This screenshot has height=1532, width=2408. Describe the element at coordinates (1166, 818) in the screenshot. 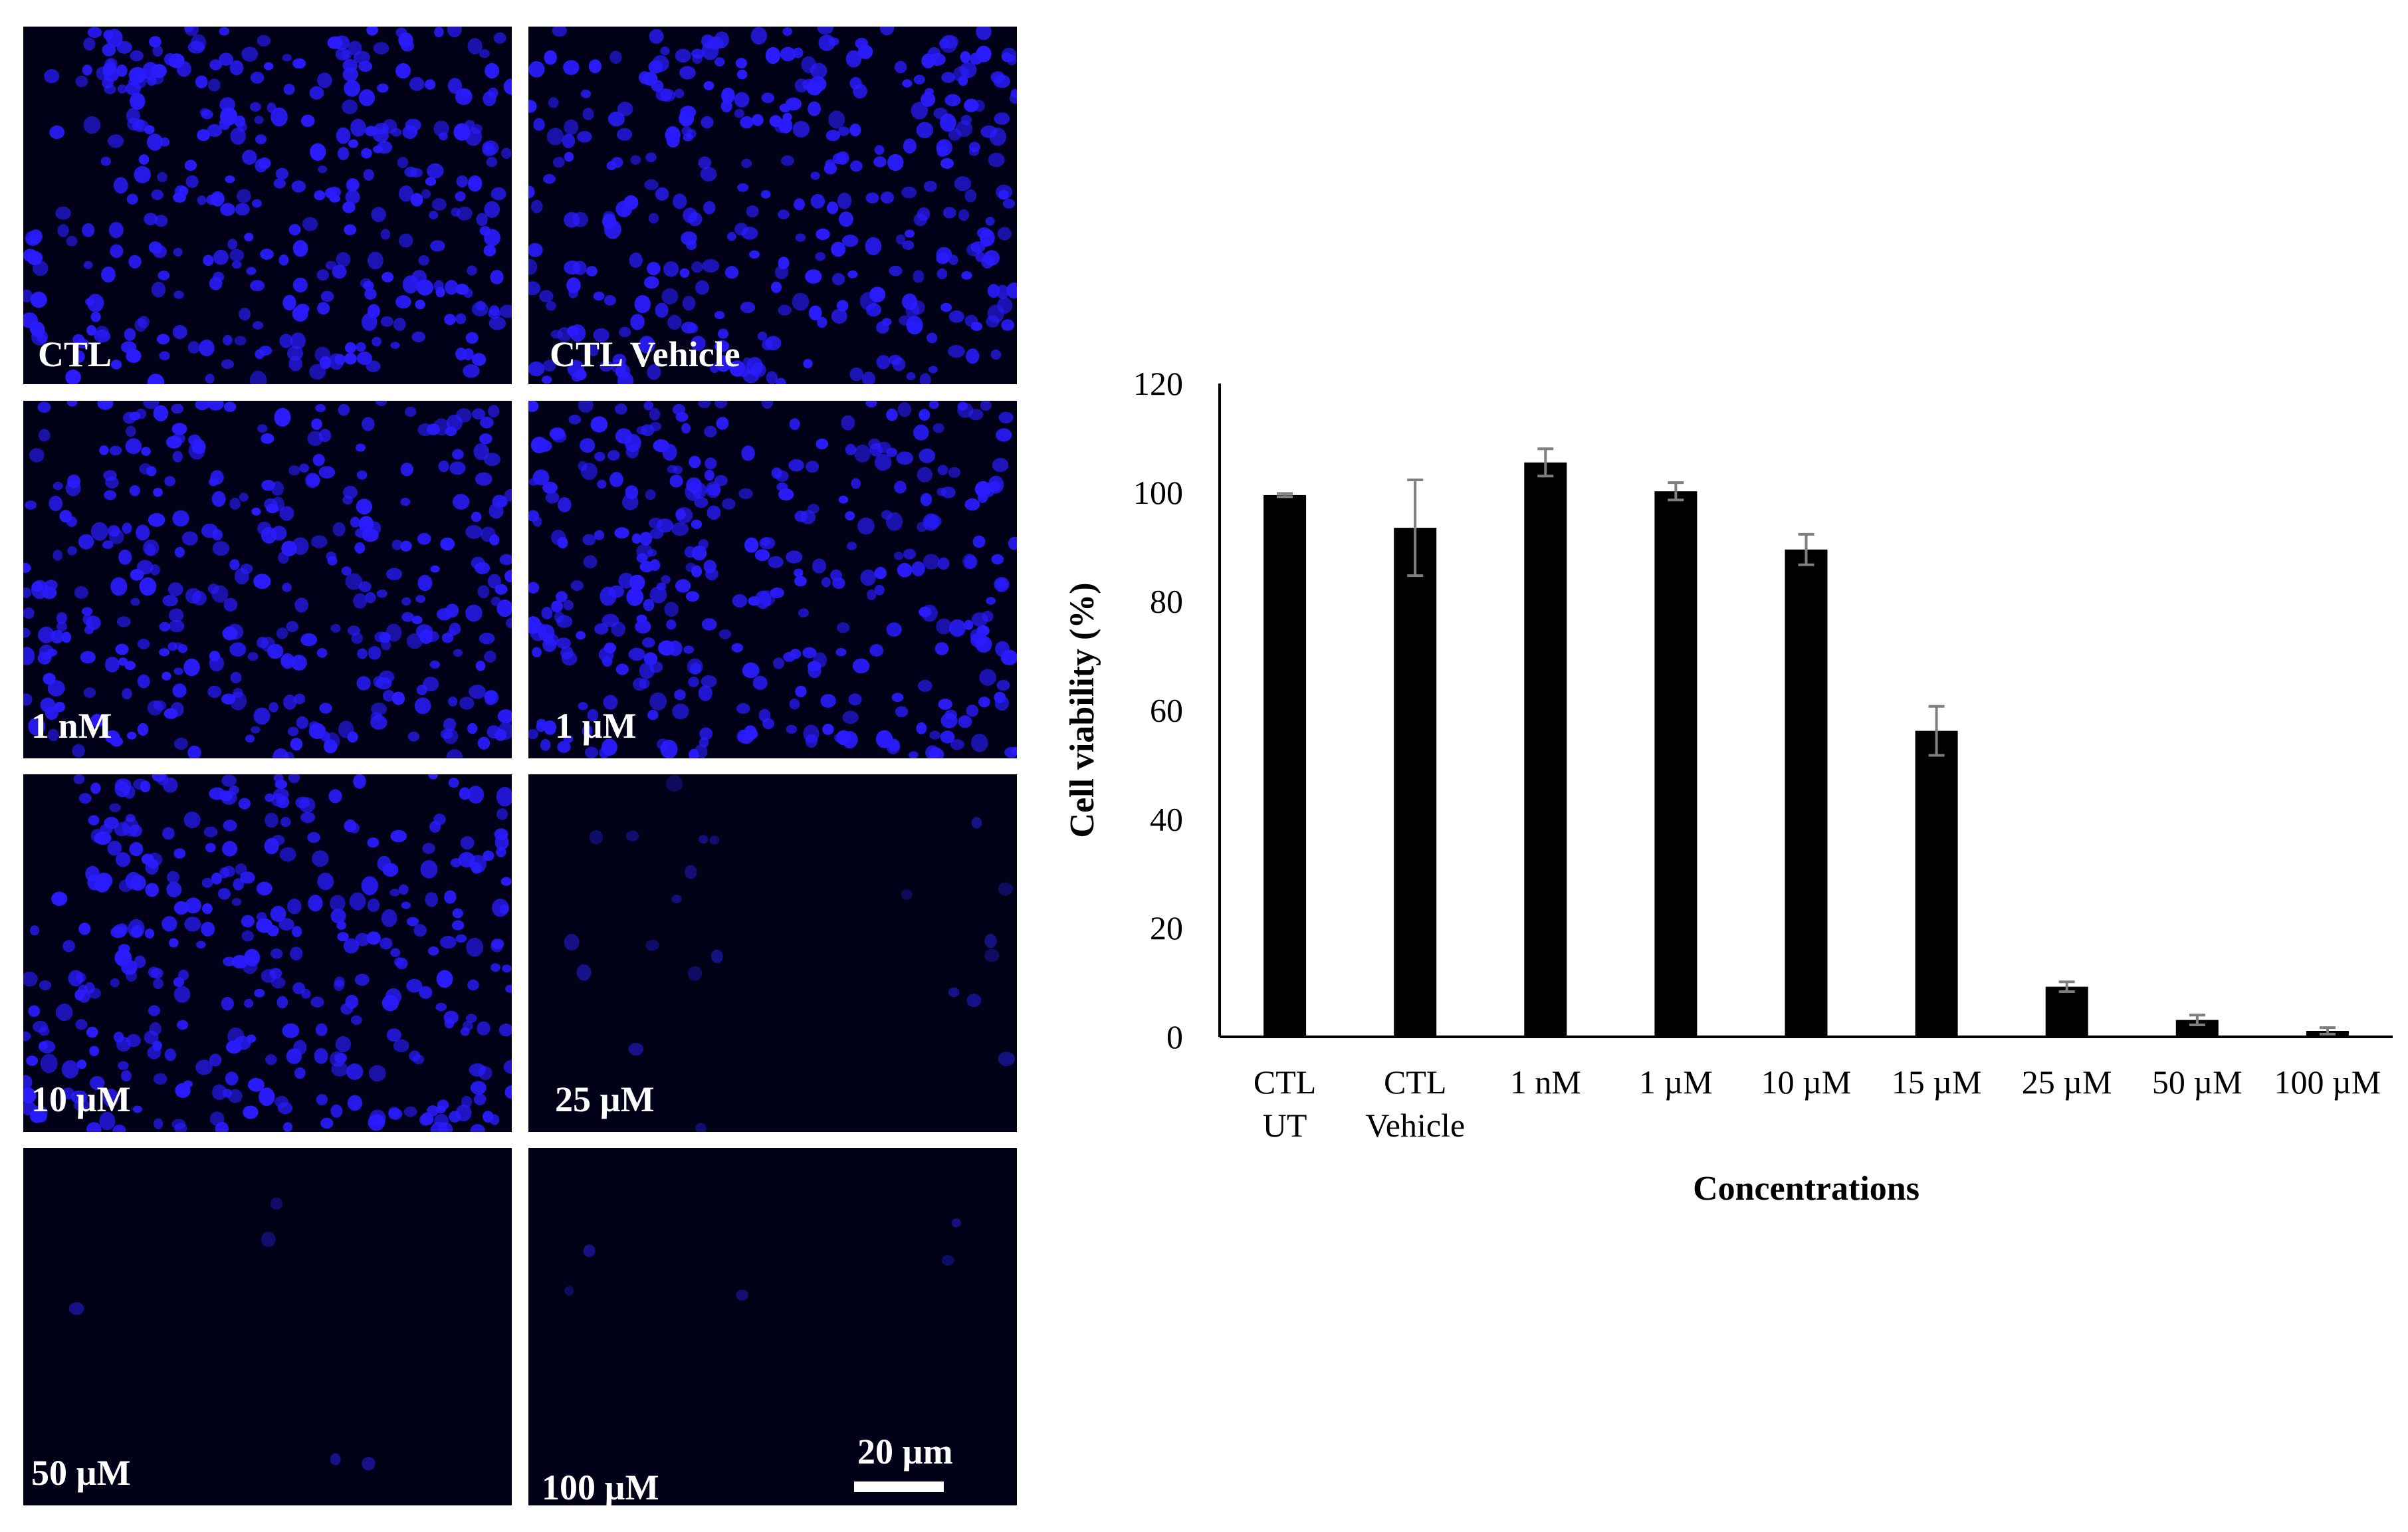

I see `y-tick-label: 40` at that location.